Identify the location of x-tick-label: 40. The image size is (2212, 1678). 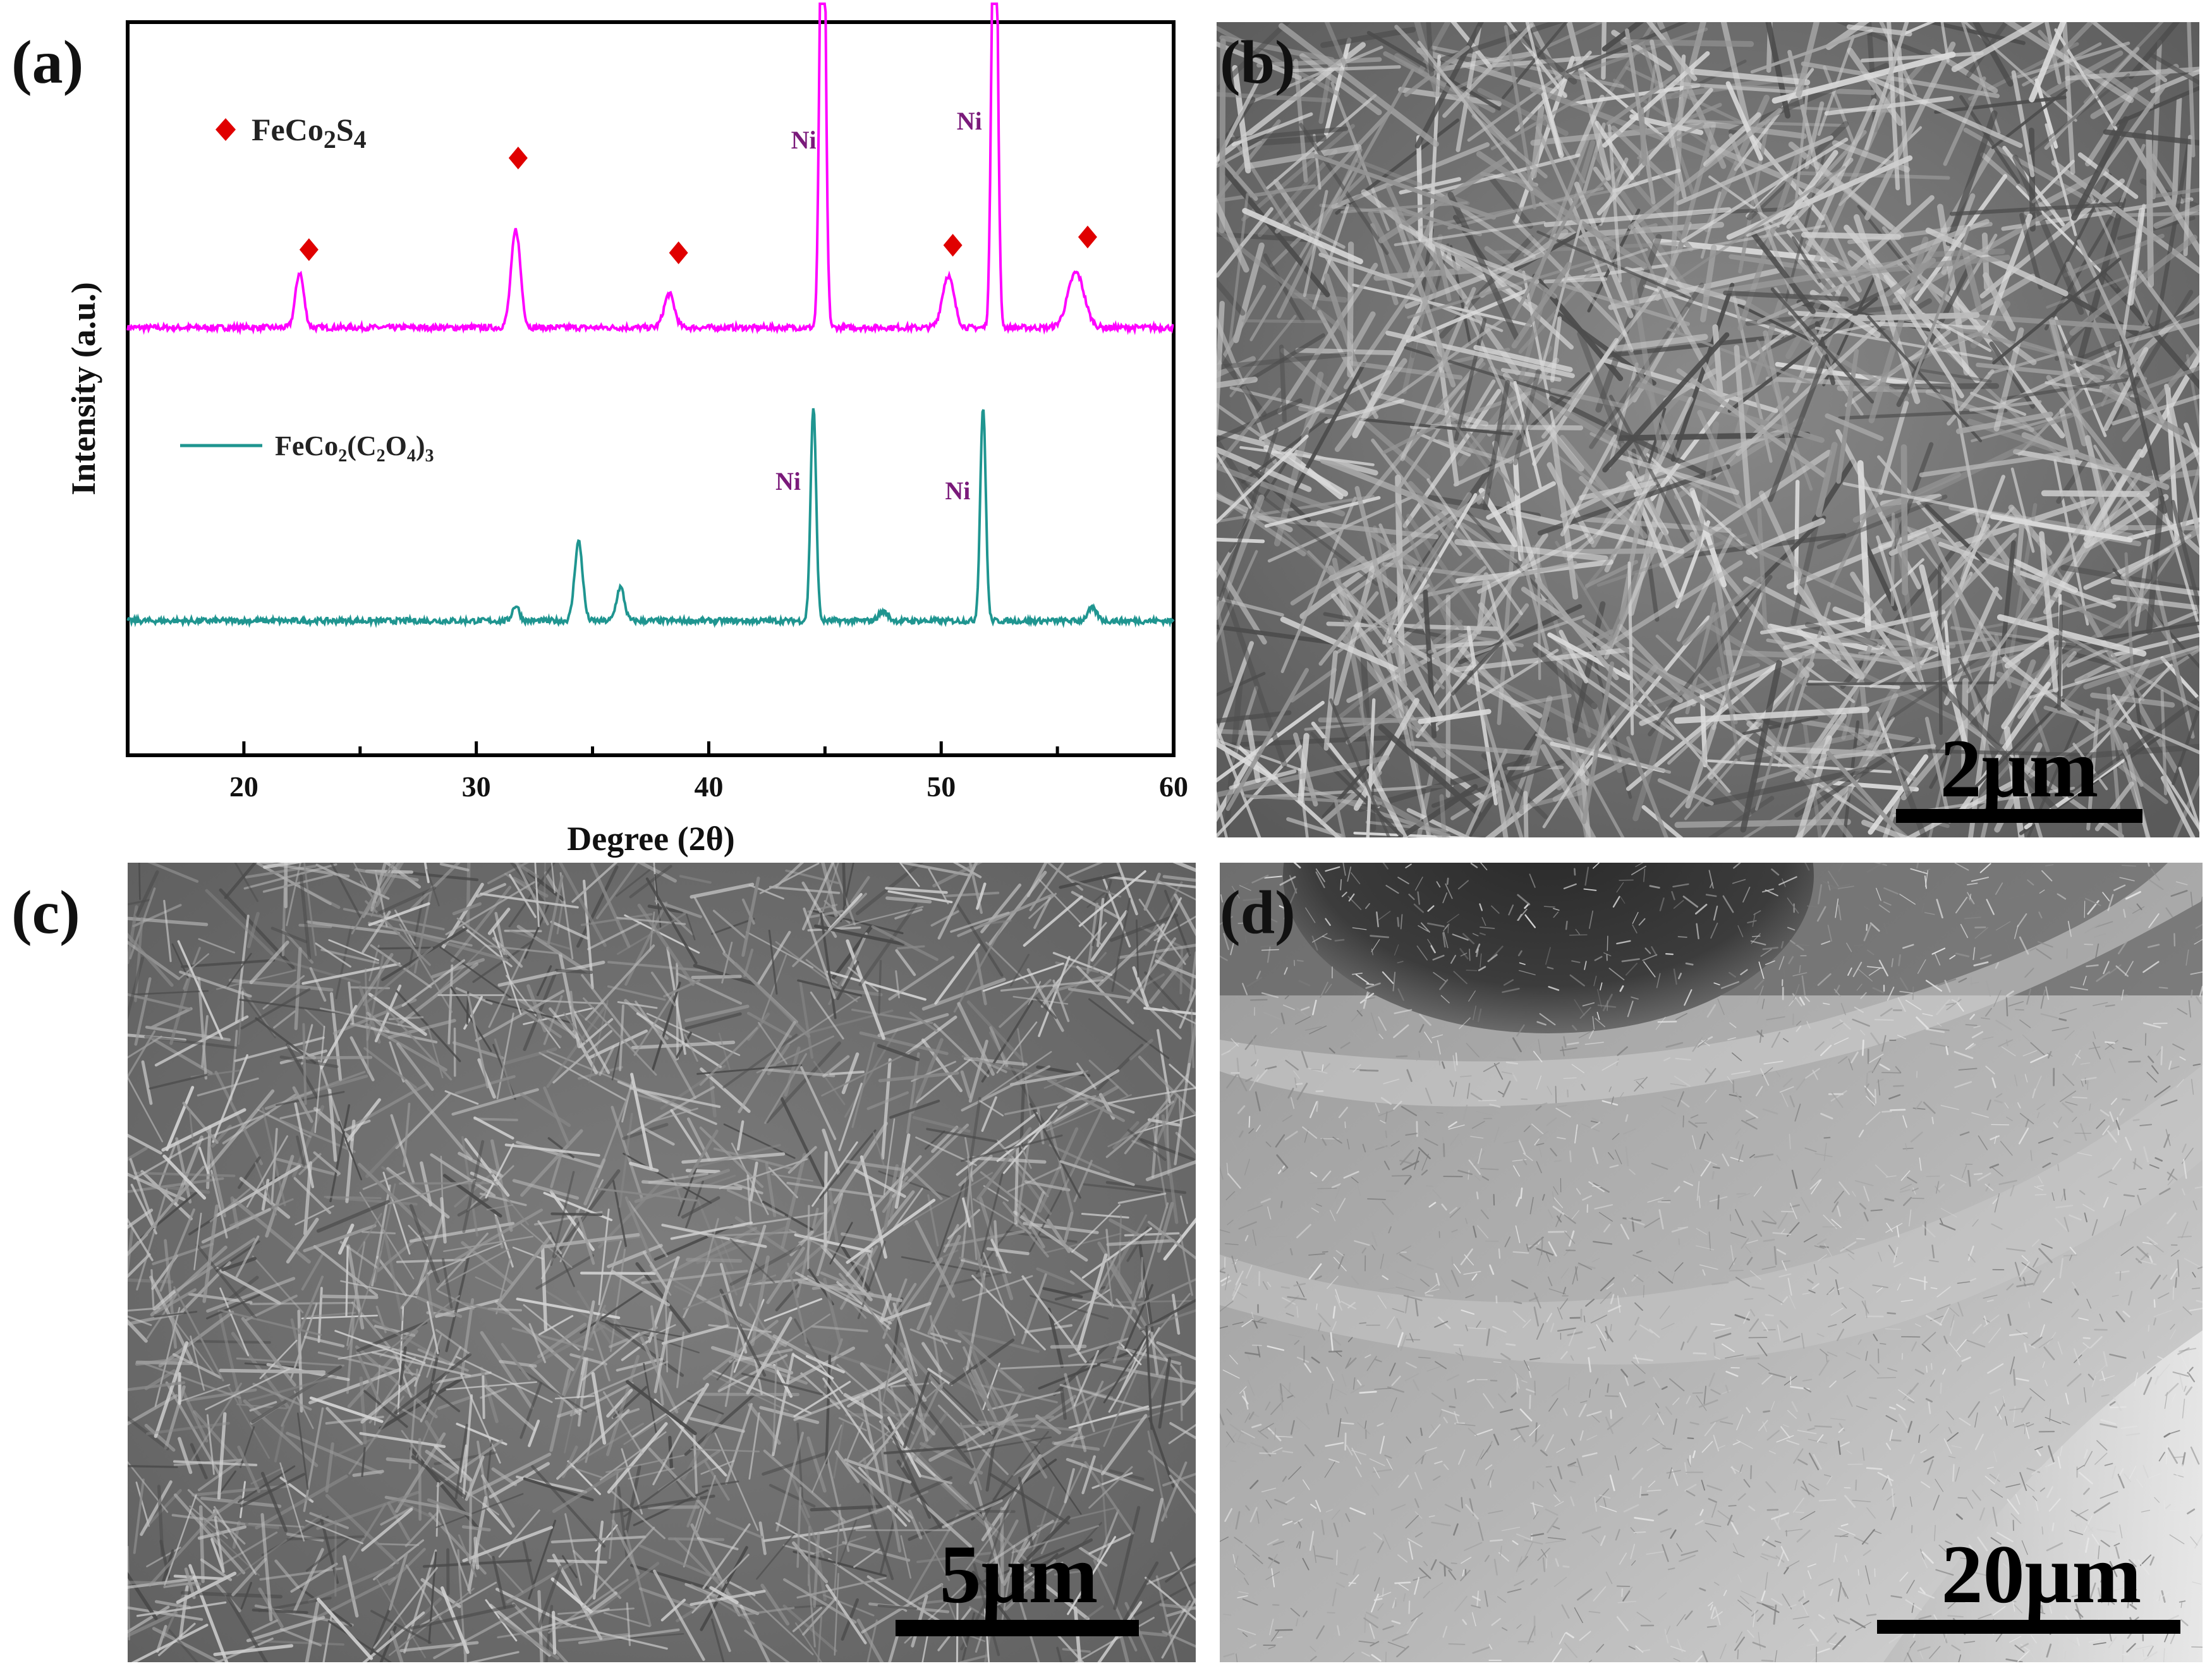
(708, 786).